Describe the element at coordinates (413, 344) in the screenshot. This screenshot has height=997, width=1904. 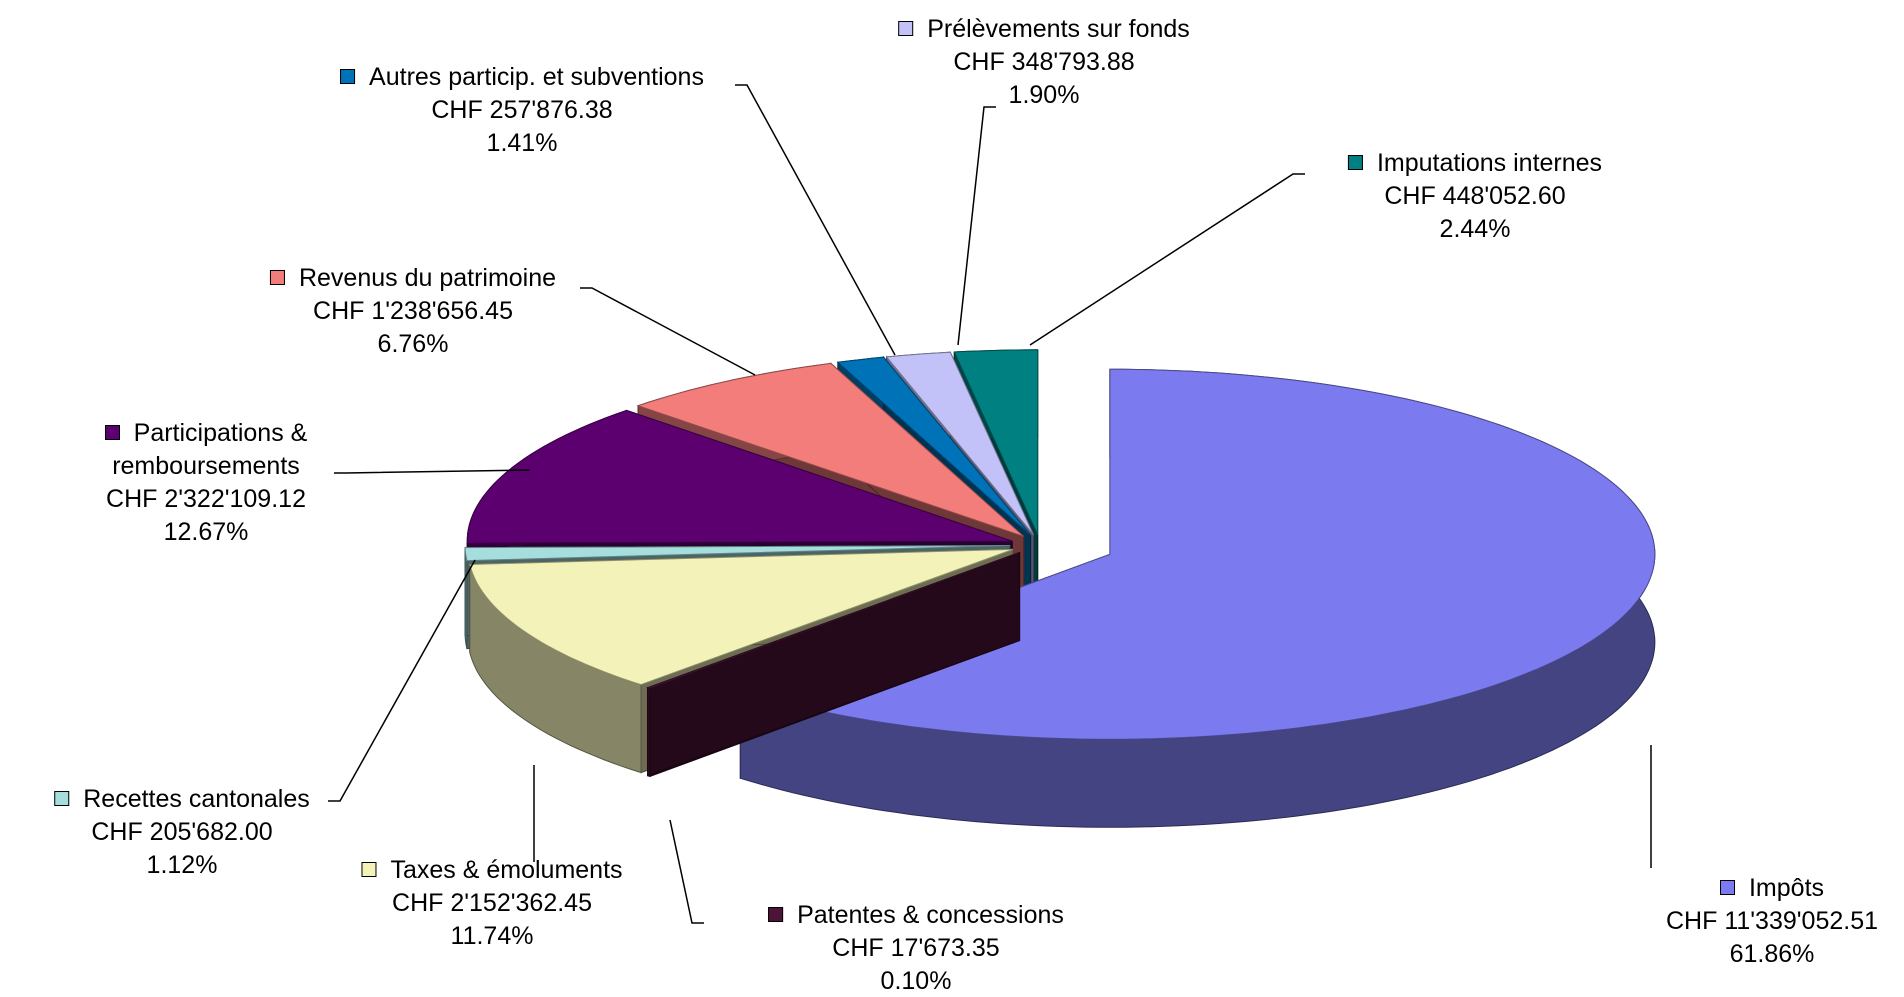
I see `slice-percent: 6.76%` at that location.